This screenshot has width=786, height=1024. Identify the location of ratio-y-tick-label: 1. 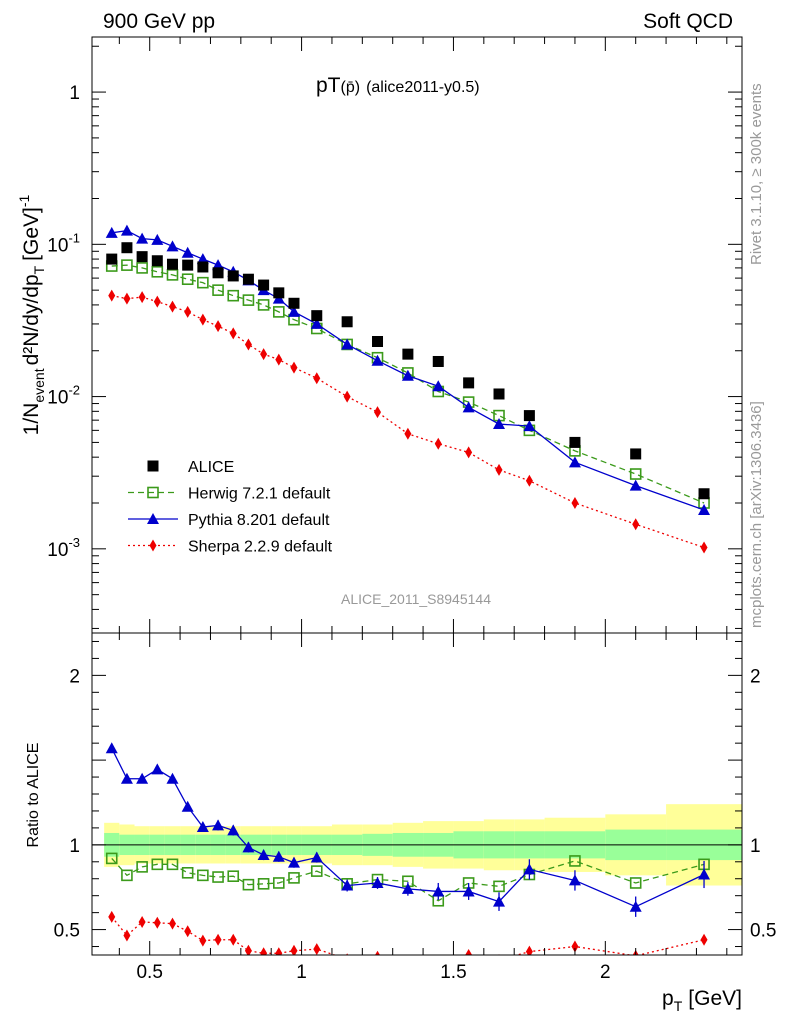
(74, 846).